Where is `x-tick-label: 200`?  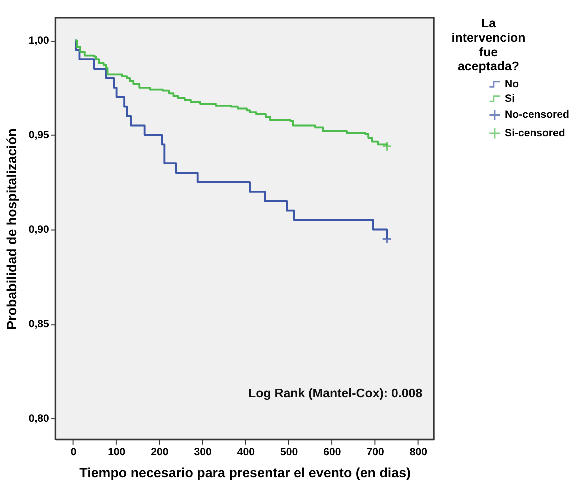 x-tick-label: 200 is located at coordinates (160, 452).